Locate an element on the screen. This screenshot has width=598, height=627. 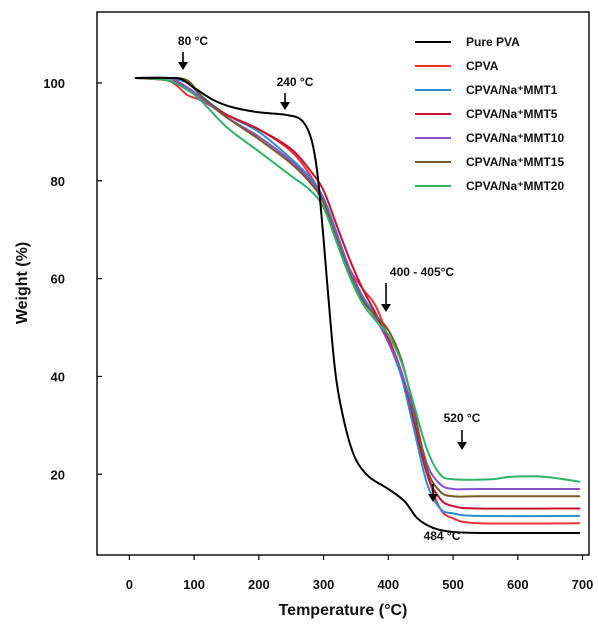
x-tick-label: 700 is located at coordinates (583, 584).